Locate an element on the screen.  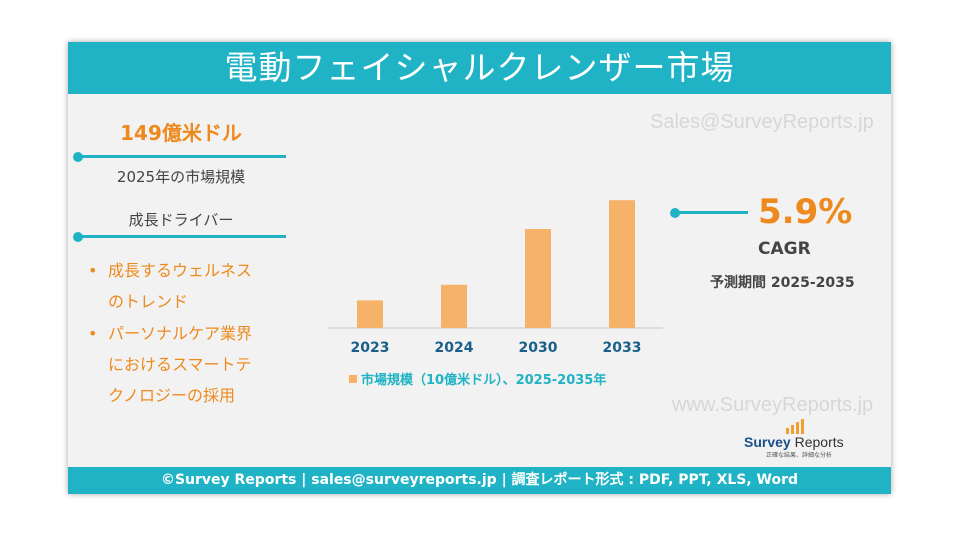
driver-item: • パーソナルケア業界 におけるスマートテ クノロジーの採用 is located at coordinates (170, 364).